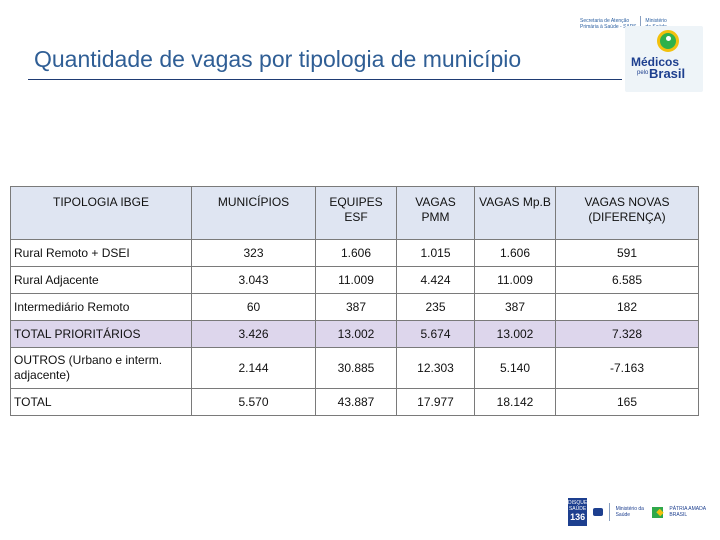  Describe the element at coordinates (101, 334) in the screenshot. I see `row-label: TOTAL PRIORITÁRIOS` at that location.